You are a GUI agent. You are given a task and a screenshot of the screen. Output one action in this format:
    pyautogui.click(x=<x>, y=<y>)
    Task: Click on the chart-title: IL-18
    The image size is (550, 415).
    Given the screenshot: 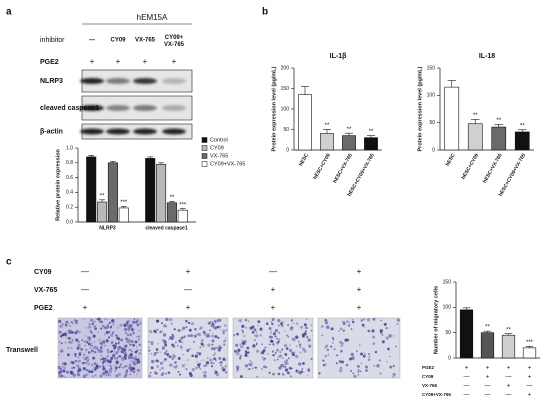 What is the action you would take?
    pyautogui.click(x=487, y=56)
    